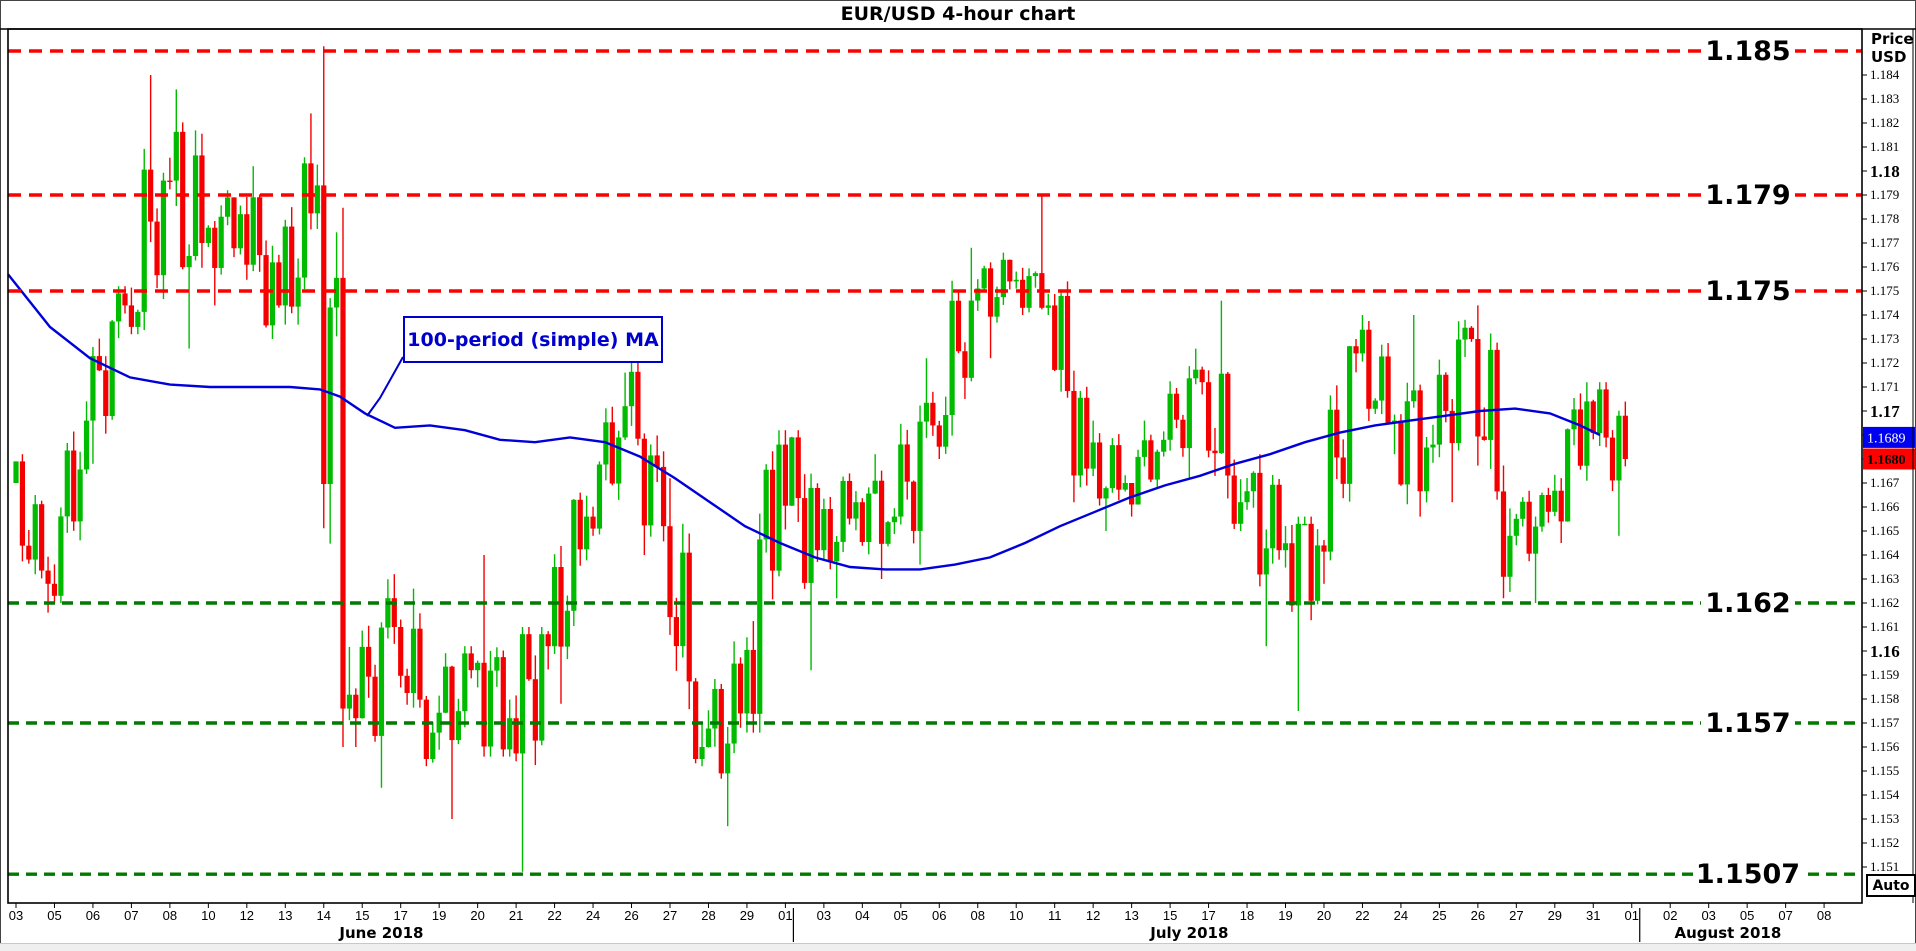  Describe the element at coordinates (1747, 915) in the screenshot. I see `date-label: 05` at that location.